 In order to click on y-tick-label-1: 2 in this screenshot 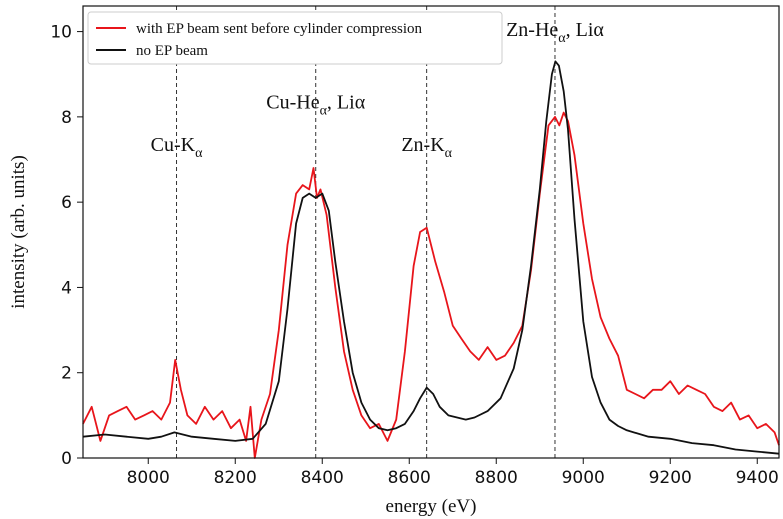, I will do `click(66, 374)`.